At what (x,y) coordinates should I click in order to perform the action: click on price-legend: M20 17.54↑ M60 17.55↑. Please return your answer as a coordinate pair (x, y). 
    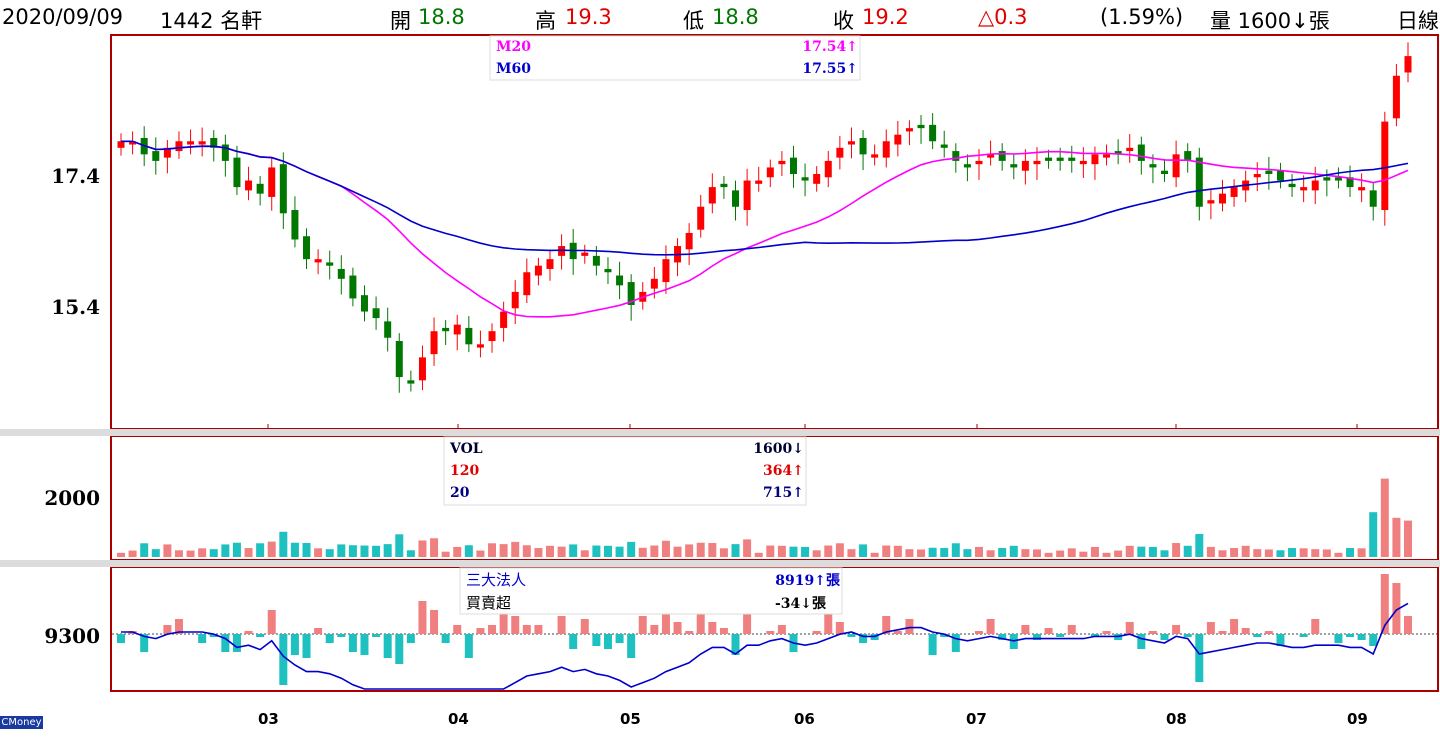
    Looking at the image, I should click on (675, 58).